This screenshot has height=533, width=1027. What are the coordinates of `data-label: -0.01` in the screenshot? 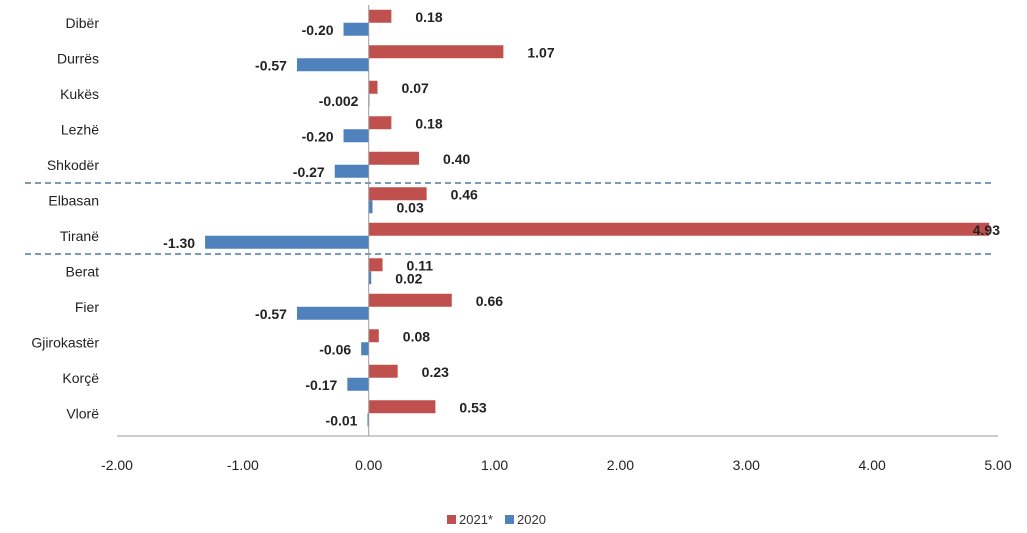 It's located at (342, 420).